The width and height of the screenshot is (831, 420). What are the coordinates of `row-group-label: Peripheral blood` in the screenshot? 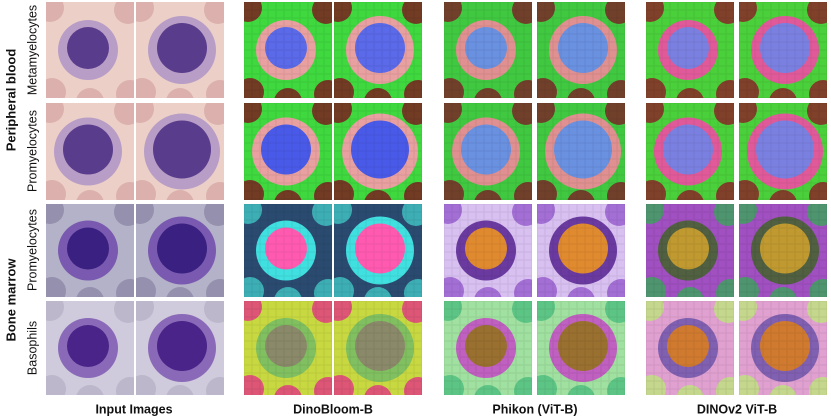 It's located at (10, 100).